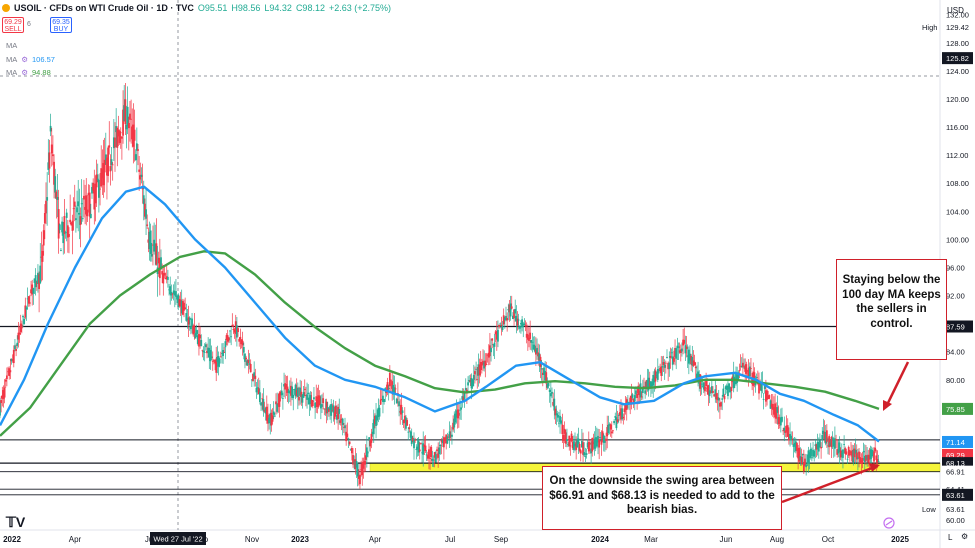  What do you see at coordinates (957, 99) in the screenshot?
I see `y-tick-label: 120.00` at bounding box center [957, 99].